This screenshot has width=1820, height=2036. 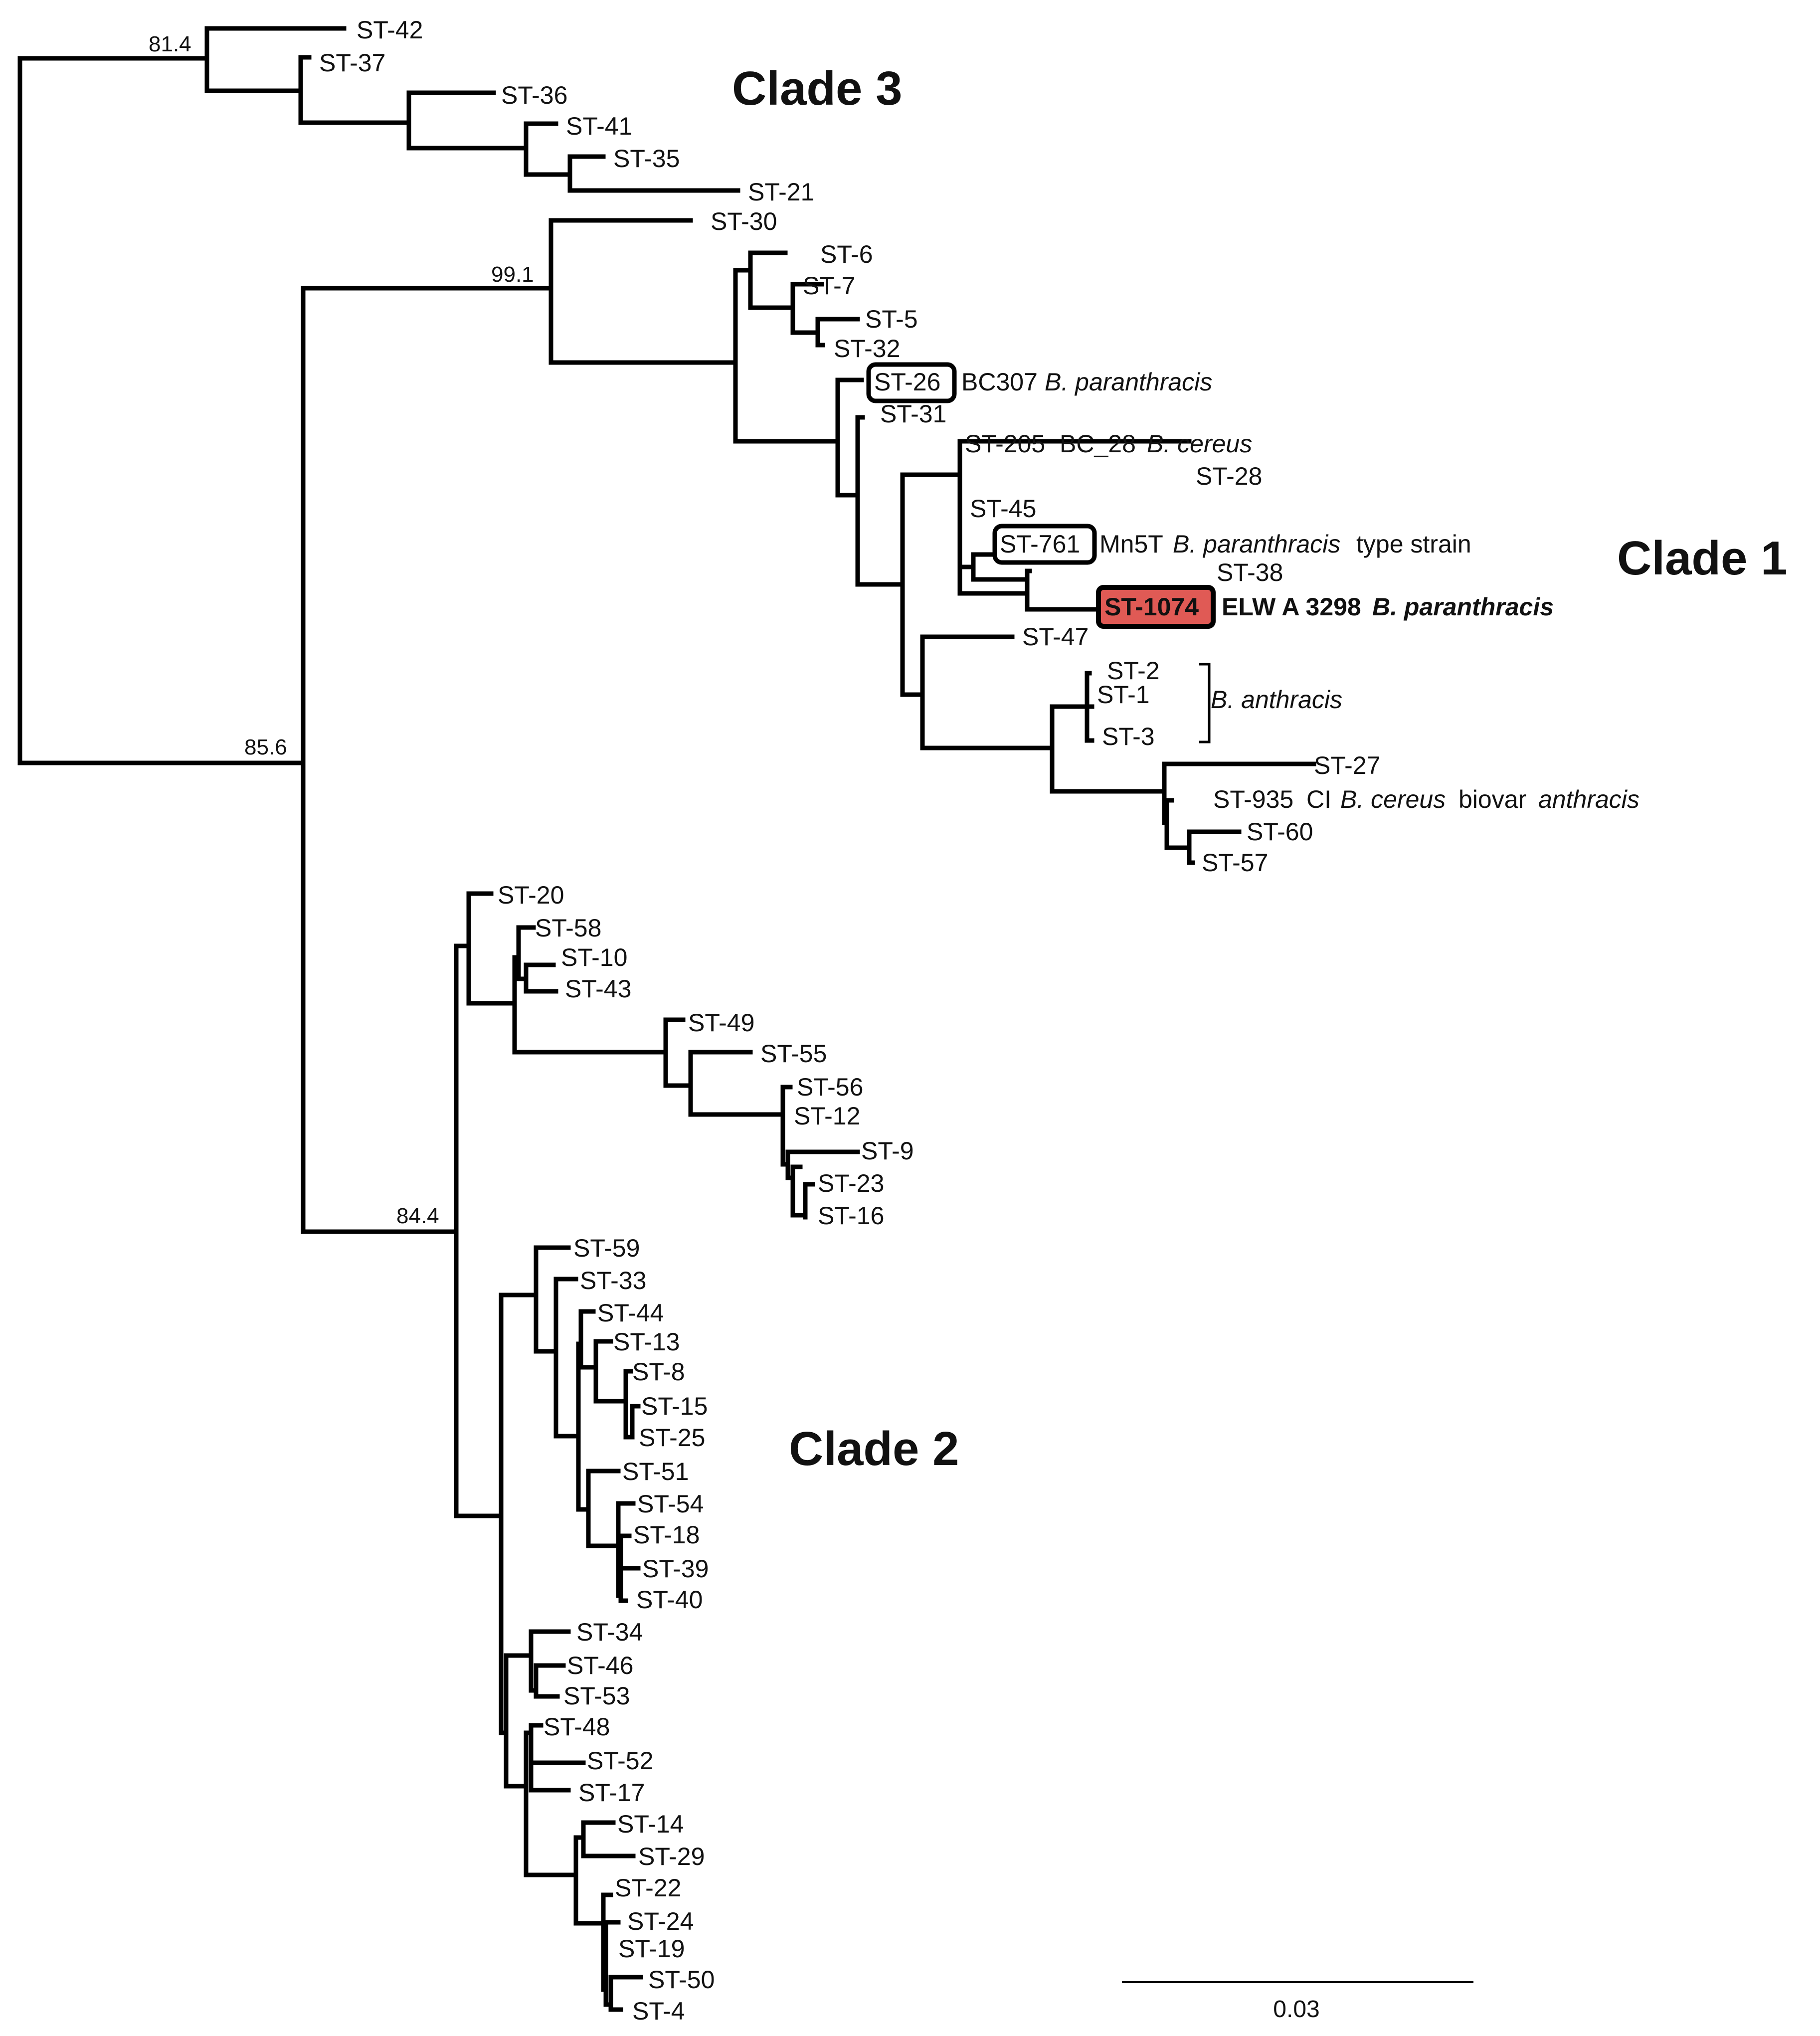 I want to click on tip-label: ST-33, so click(x=613, y=1281).